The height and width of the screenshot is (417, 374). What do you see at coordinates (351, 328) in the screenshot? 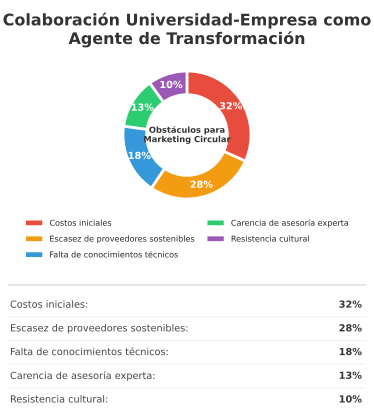
I see `text: 28%` at bounding box center [351, 328].